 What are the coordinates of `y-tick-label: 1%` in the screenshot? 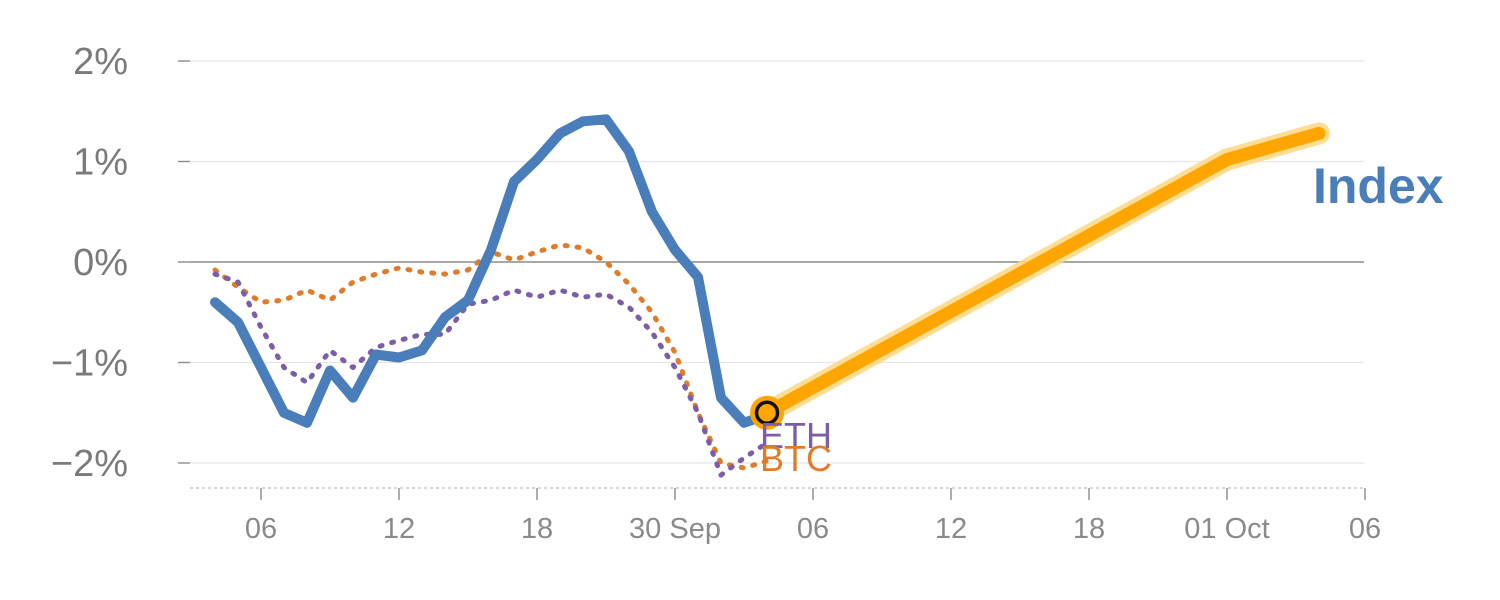 It's located at (100, 163).